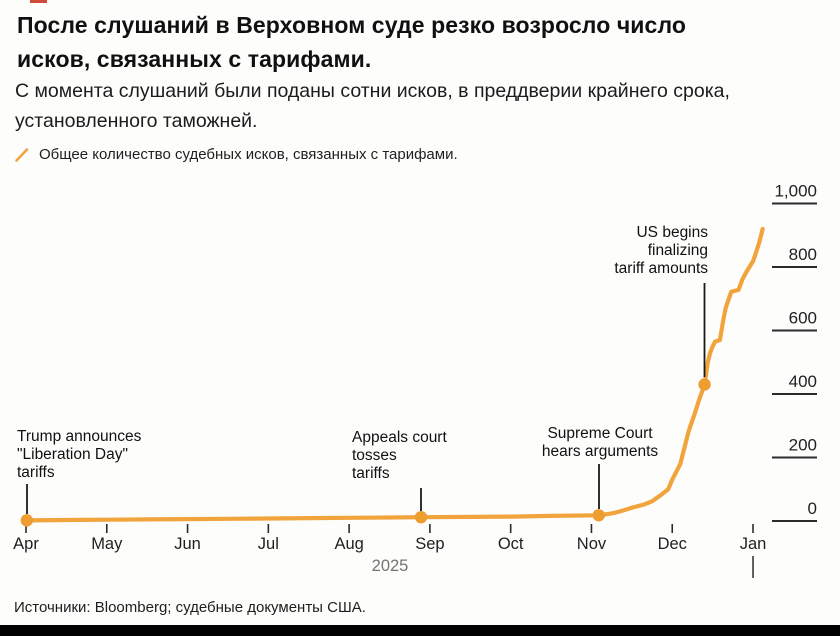 This screenshot has height=636, width=840. What do you see at coordinates (672, 544) in the screenshot?
I see `x-axis-month-label: Dec` at bounding box center [672, 544].